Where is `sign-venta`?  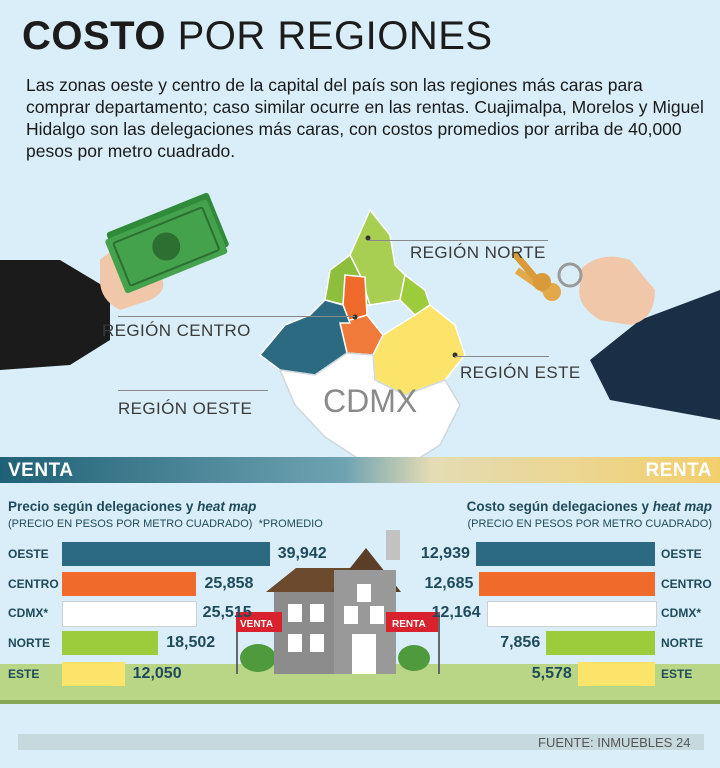 sign-venta is located at coordinates (259, 622).